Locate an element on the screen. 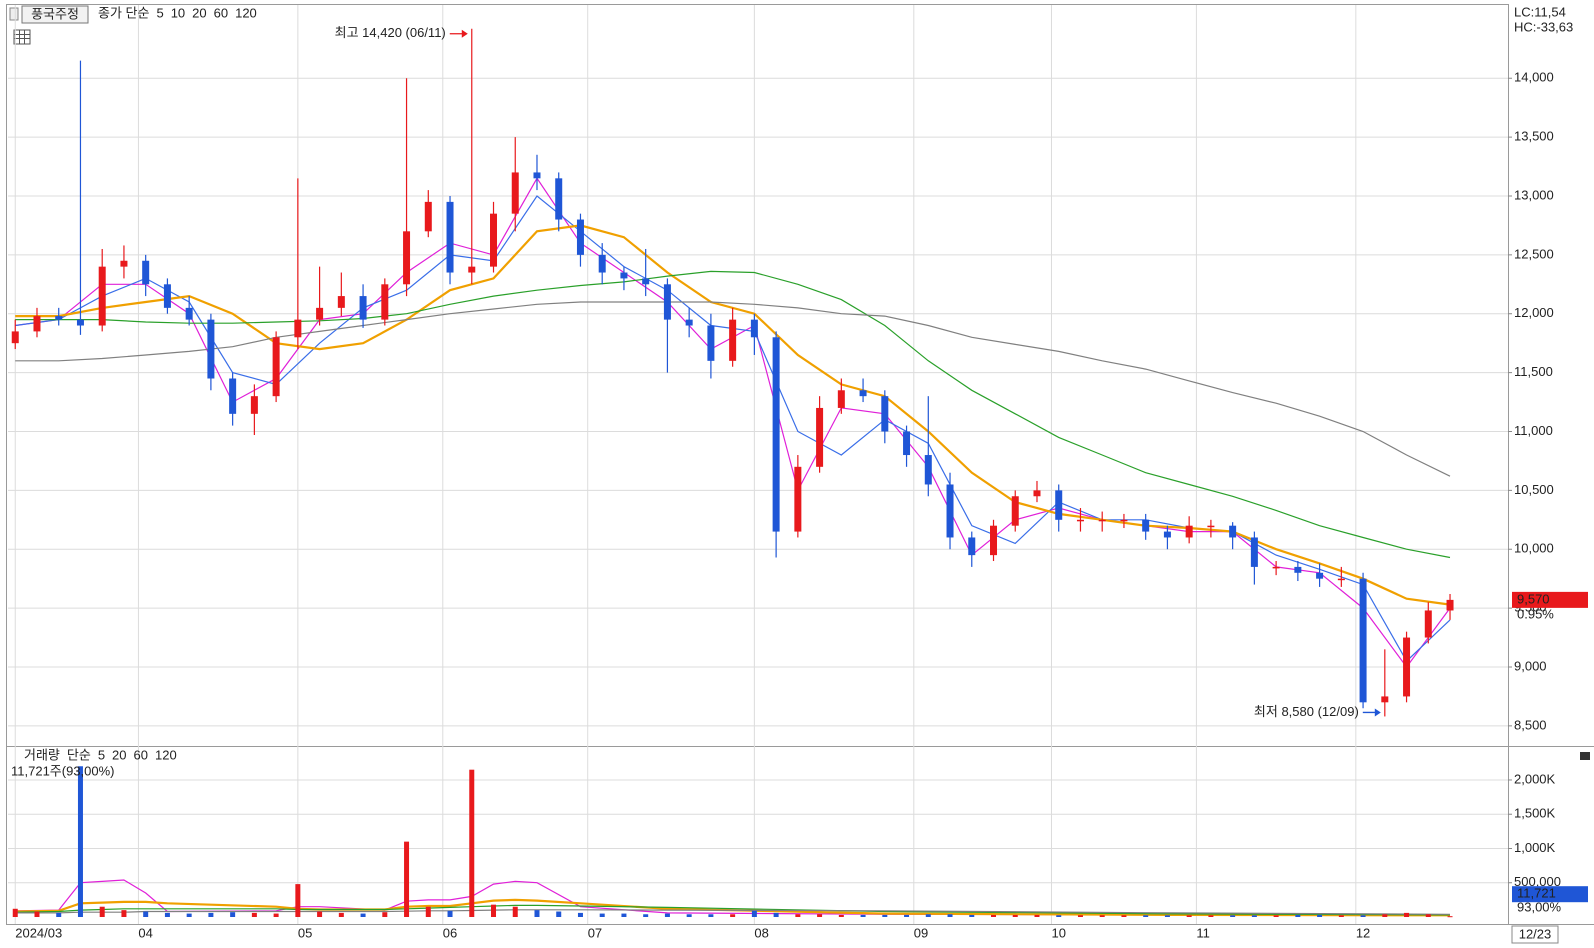  legend-entry: 120 is located at coordinates (246, 12).